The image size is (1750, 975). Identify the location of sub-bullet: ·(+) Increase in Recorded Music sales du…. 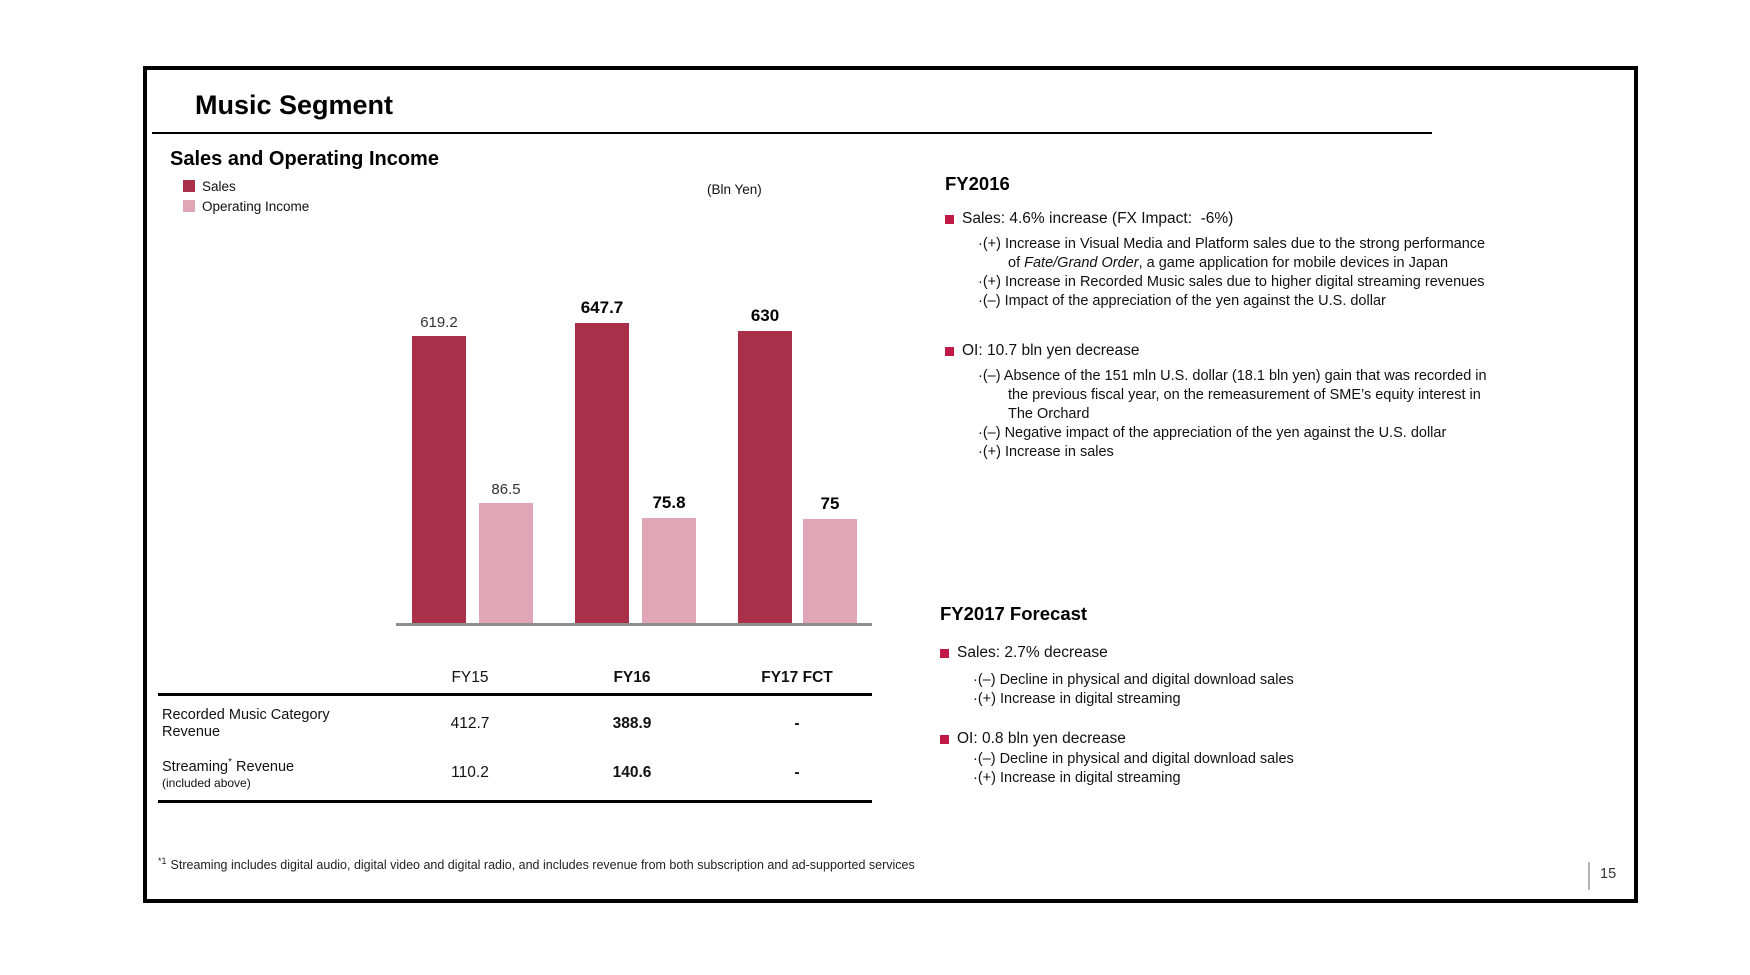
(1231, 282).